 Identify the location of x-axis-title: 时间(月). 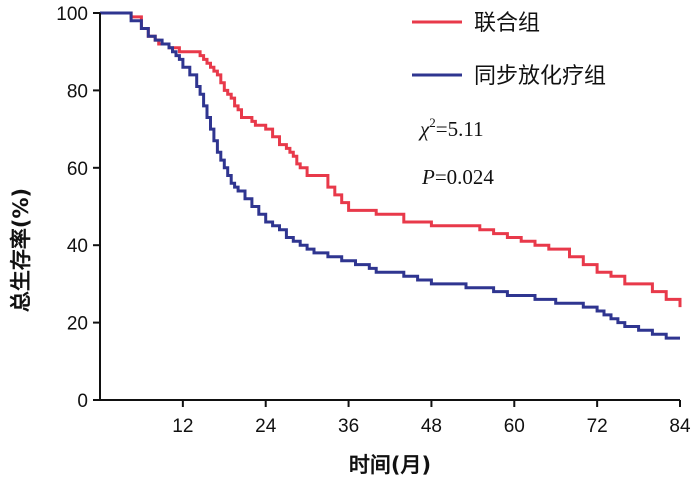
(390, 465).